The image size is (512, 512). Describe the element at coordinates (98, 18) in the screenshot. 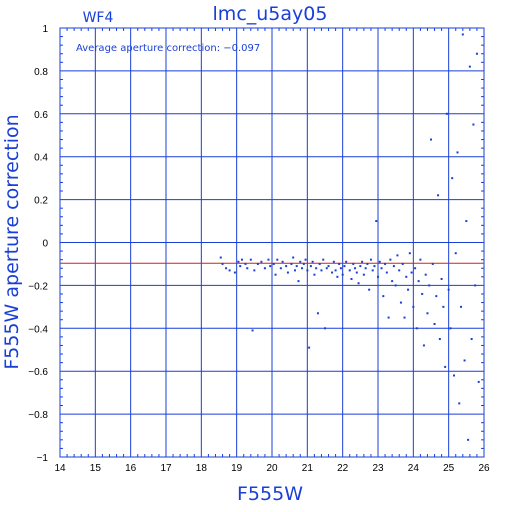

I see `panel-label: WF4` at that location.